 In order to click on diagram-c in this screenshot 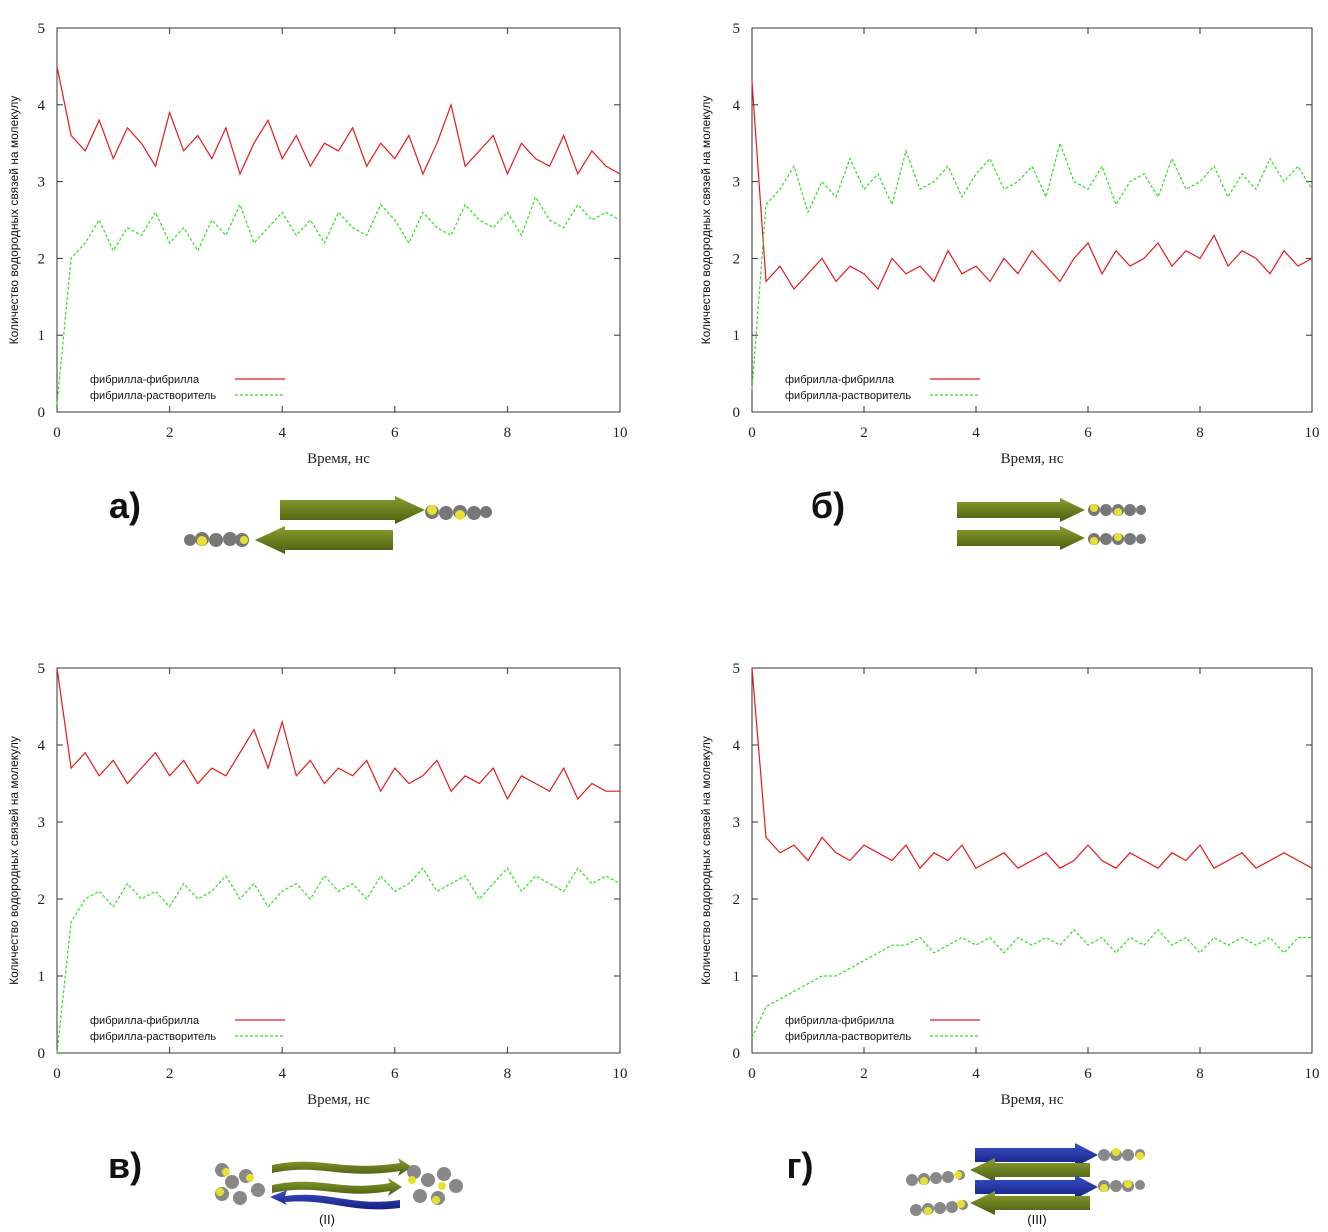, I will do `click(339, 1184)`.